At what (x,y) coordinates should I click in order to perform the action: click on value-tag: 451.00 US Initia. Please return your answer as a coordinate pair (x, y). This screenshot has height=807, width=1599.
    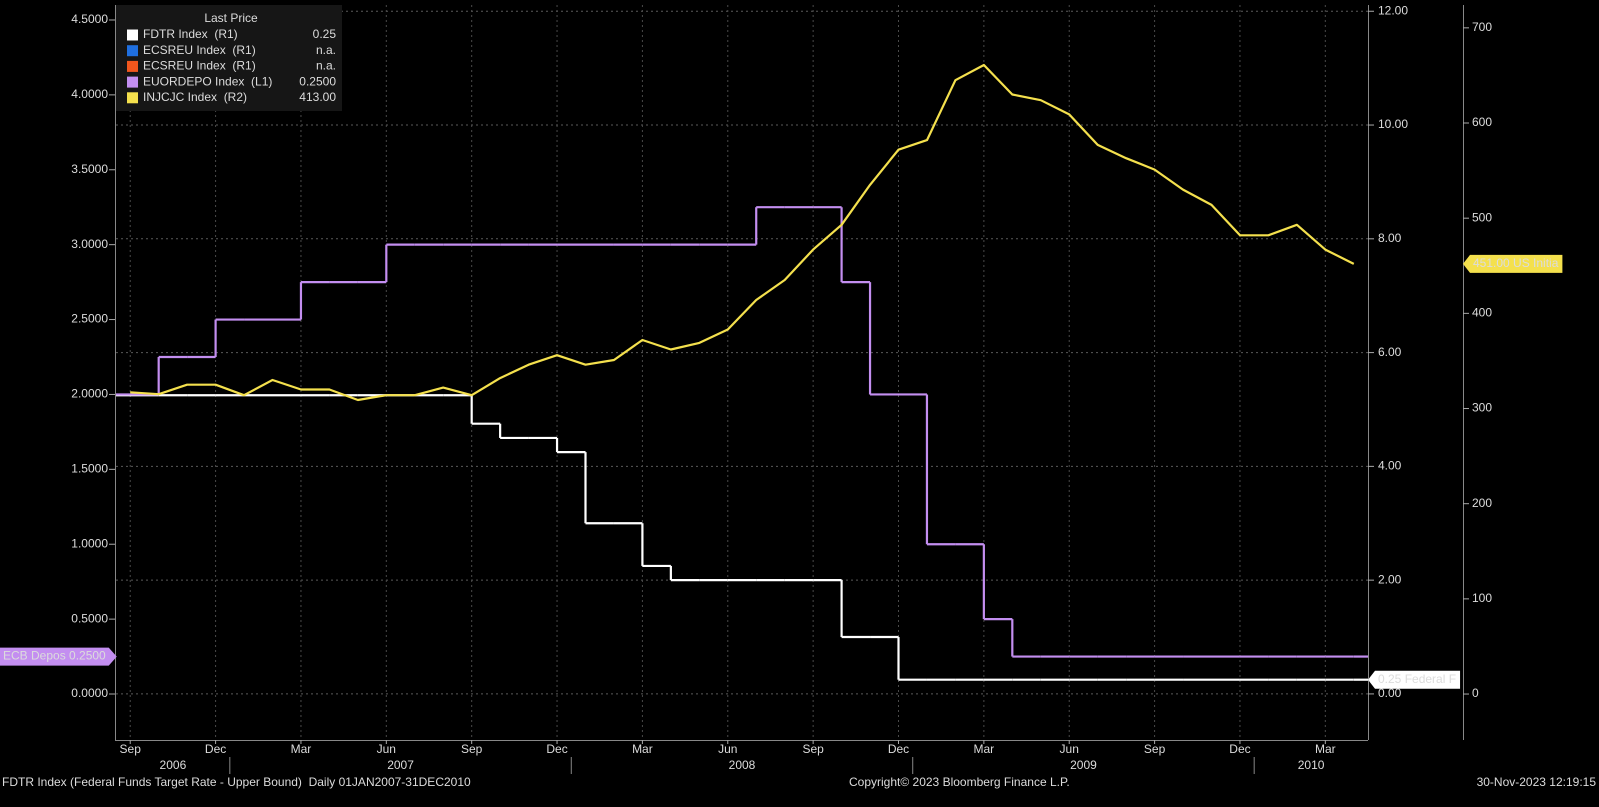
    Looking at the image, I should click on (1513, 263).